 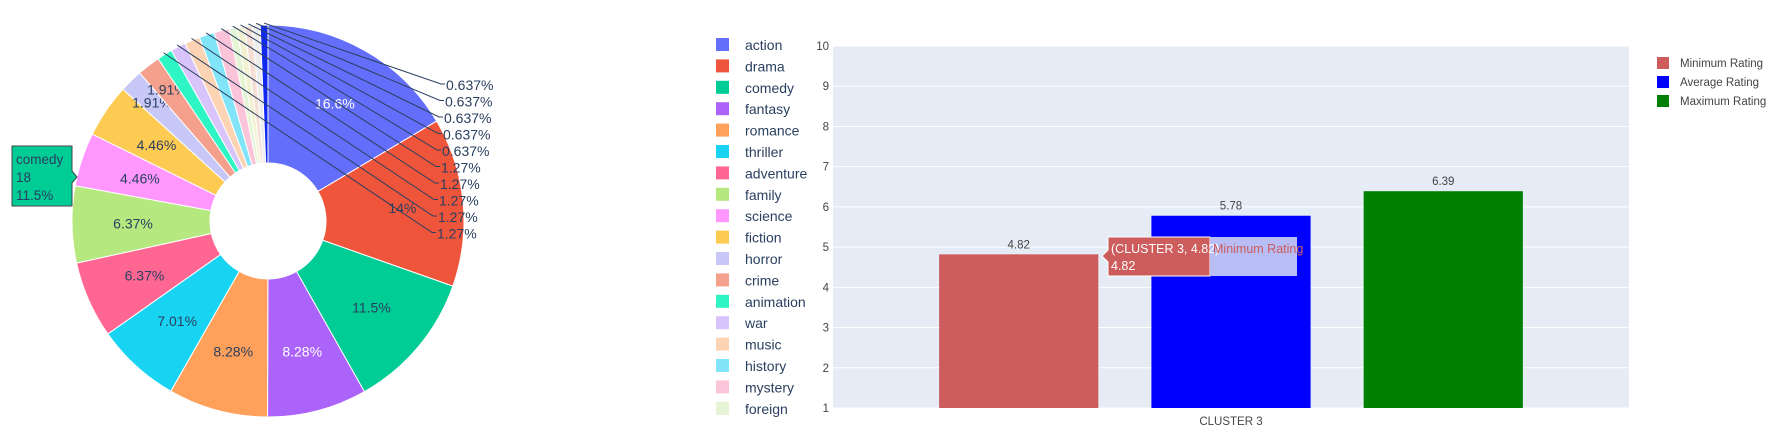 What do you see at coordinates (722, 216) in the screenshot?
I see `legend-swatch-science` at bounding box center [722, 216].